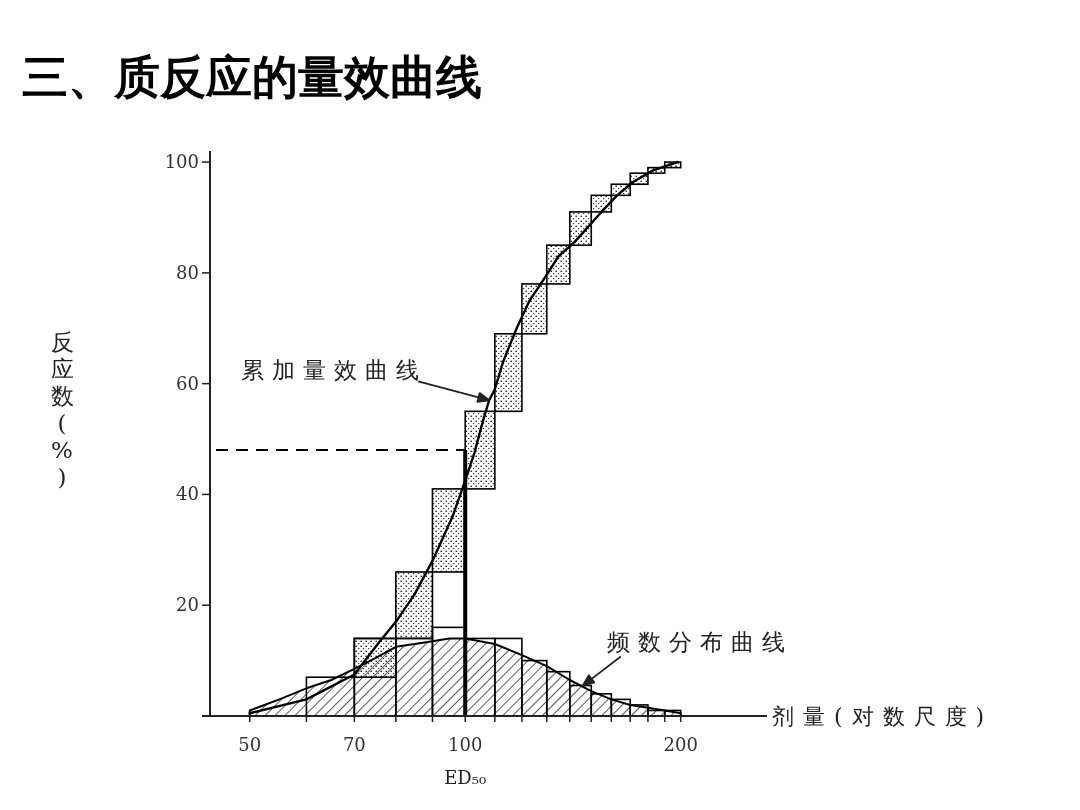  What do you see at coordinates (354, 744) in the screenshot?
I see `x-tick-label: 70` at bounding box center [354, 744].